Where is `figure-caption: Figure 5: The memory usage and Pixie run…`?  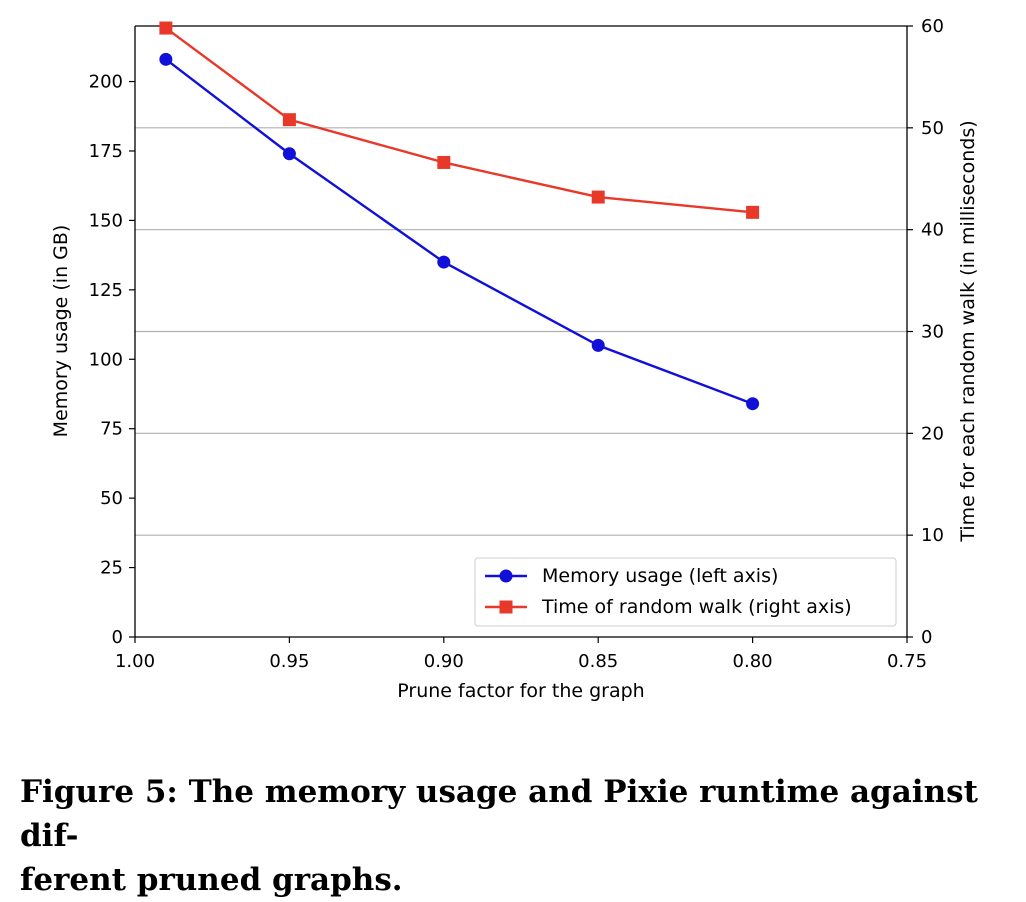
figure-caption: Figure 5: The memory usage and Pixie run… is located at coordinates (520, 836).